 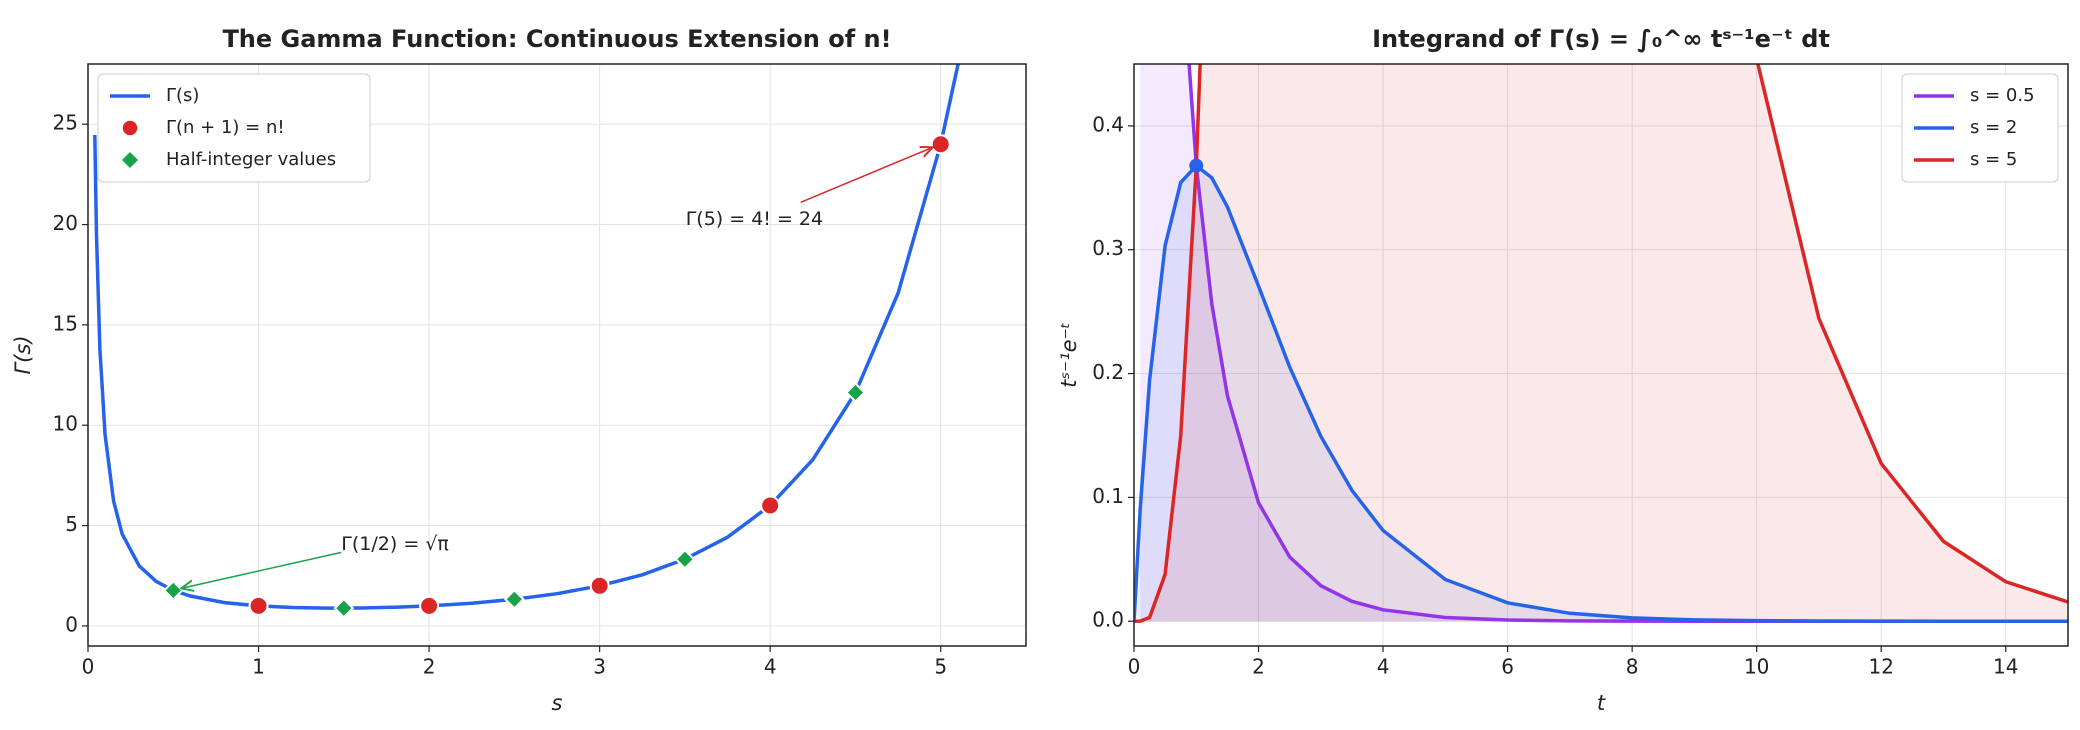 What do you see at coordinates (599, 667) in the screenshot?
I see `x-tick-label: 3` at bounding box center [599, 667].